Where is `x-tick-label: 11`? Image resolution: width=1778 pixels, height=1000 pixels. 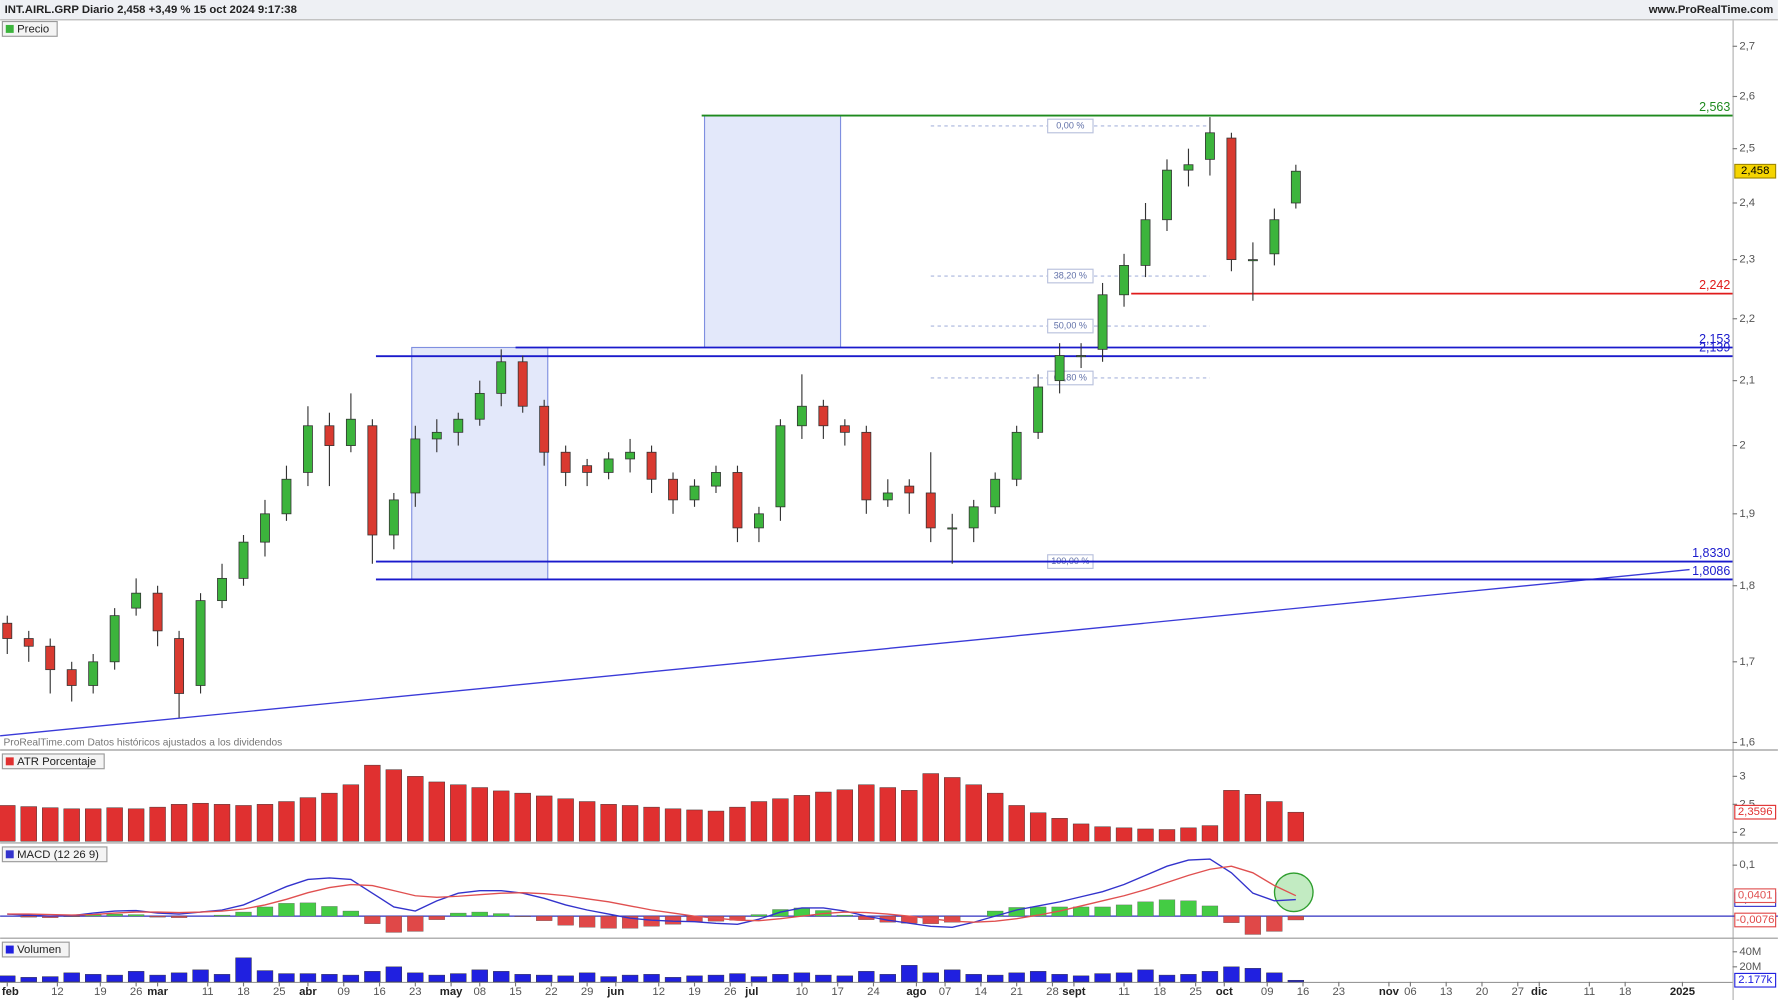 x-tick-label: 11 is located at coordinates (1124, 992).